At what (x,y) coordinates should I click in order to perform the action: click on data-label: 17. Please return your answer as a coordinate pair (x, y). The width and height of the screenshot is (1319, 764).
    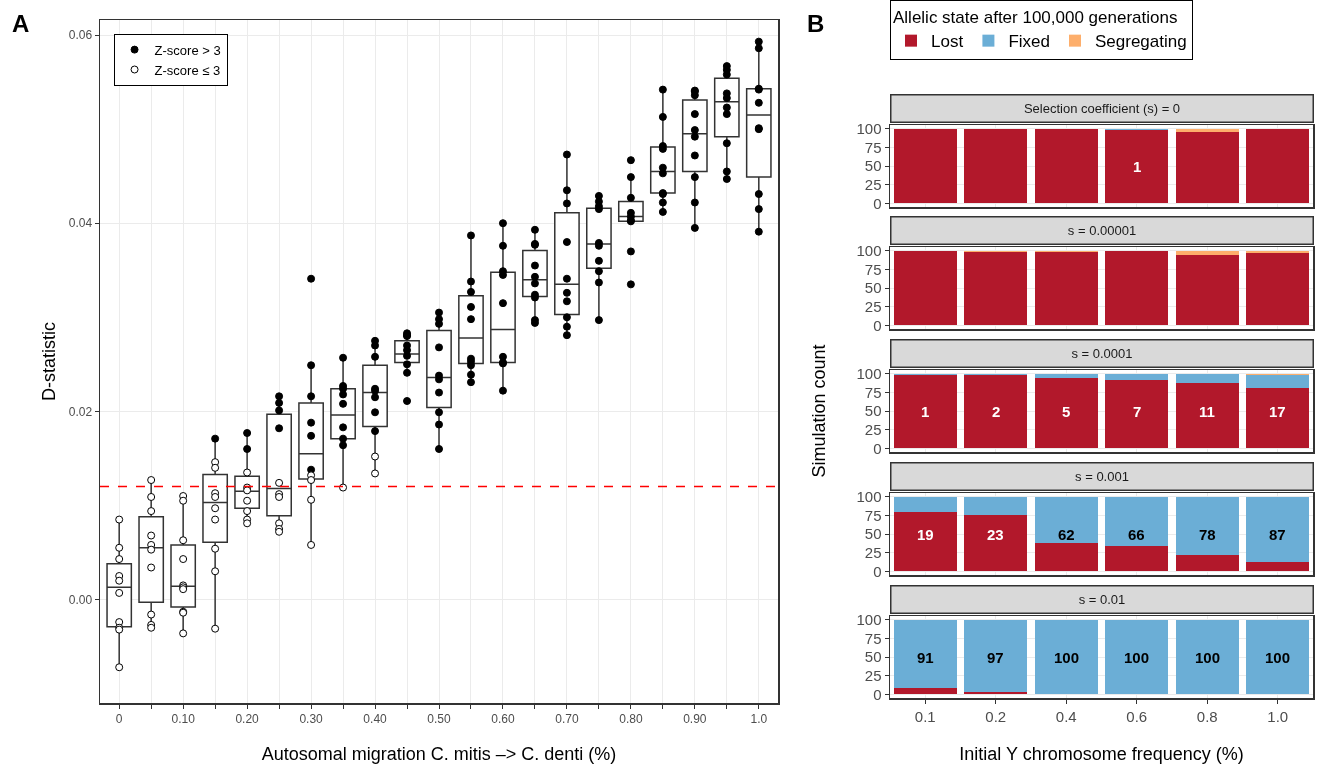
    Looking at the image, I should click on (1277, 411).